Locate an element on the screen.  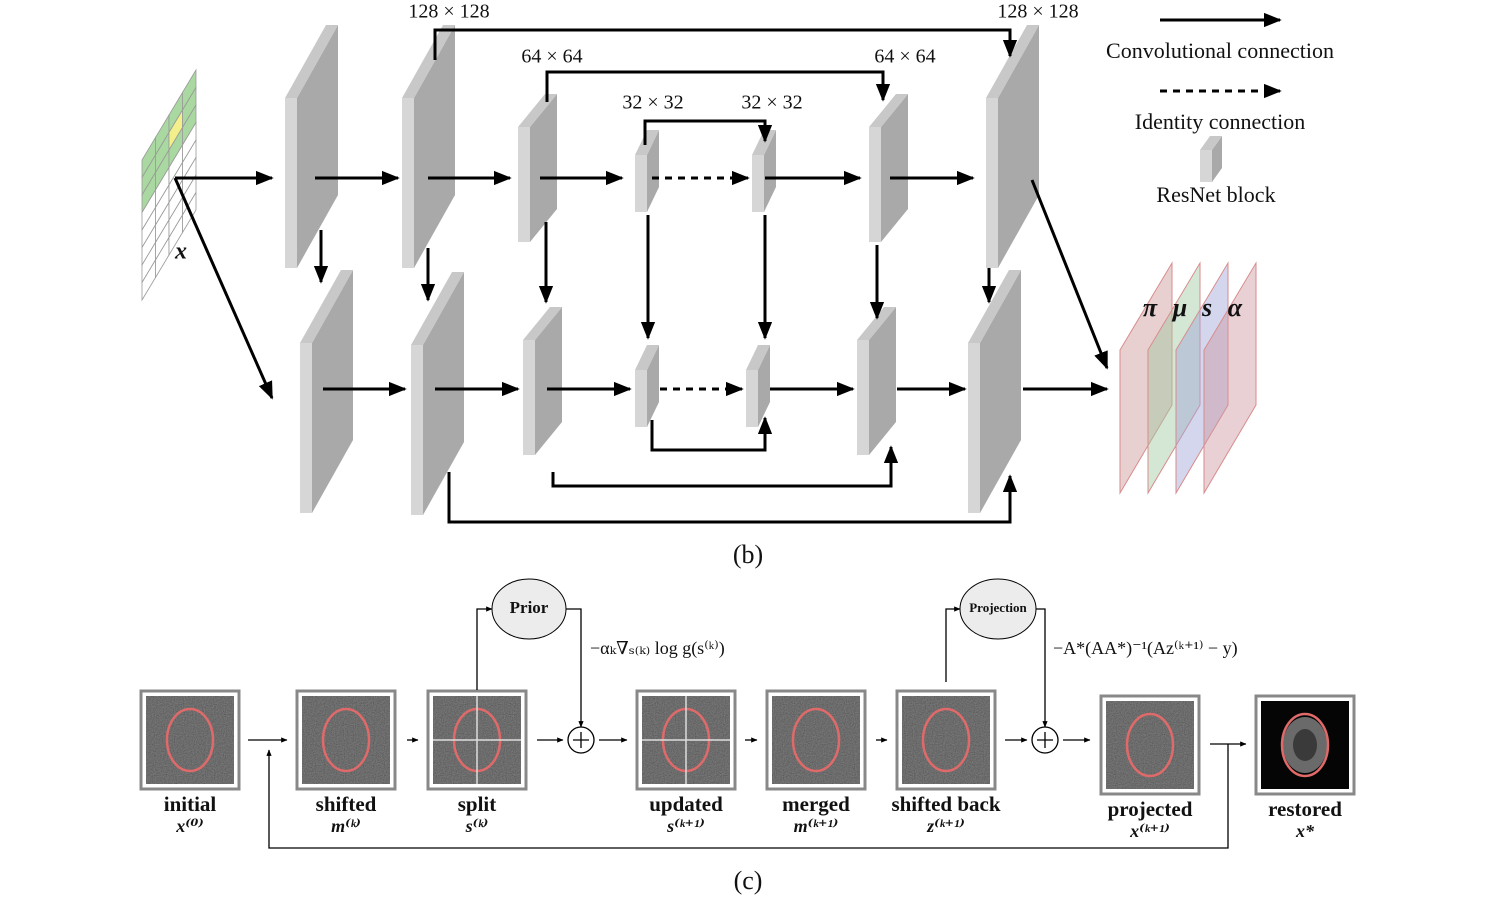
stage-name: merged is located at coordinates (816, 804).